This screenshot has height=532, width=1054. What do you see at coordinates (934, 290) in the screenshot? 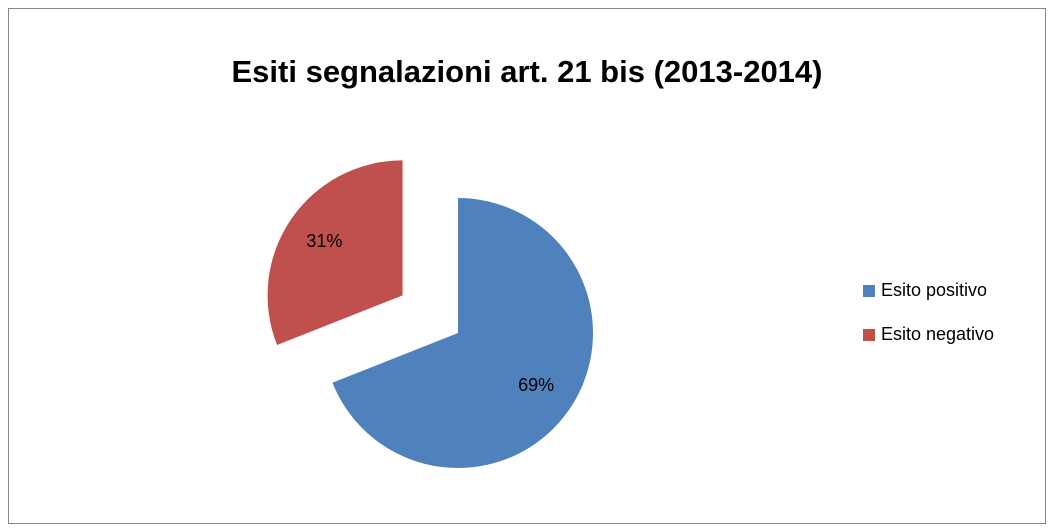
I see `legend-label: Esito positivo` at bounding box center [934, 290].